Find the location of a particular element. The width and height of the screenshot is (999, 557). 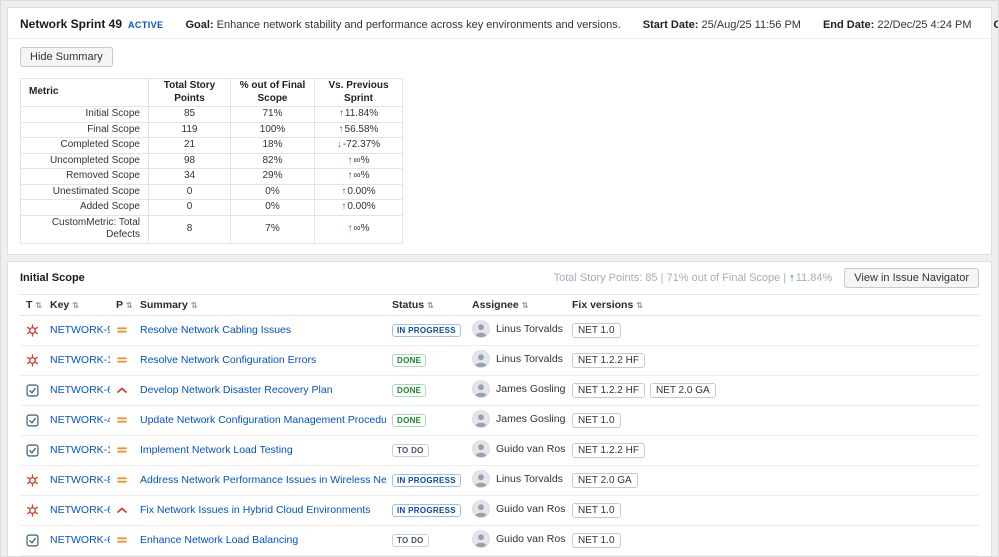

section-title: Initial Scope is located at coordinates (52, 277).